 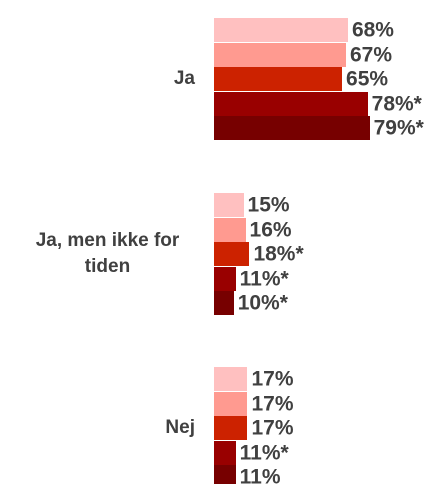 I want to click on category-label-box: Ja, men ikke for tiden, so click(x=100, y=254).